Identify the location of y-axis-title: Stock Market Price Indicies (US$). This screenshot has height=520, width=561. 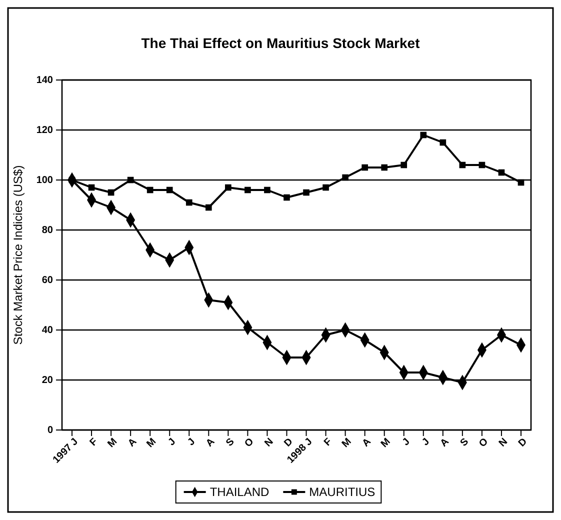
(18, 255).